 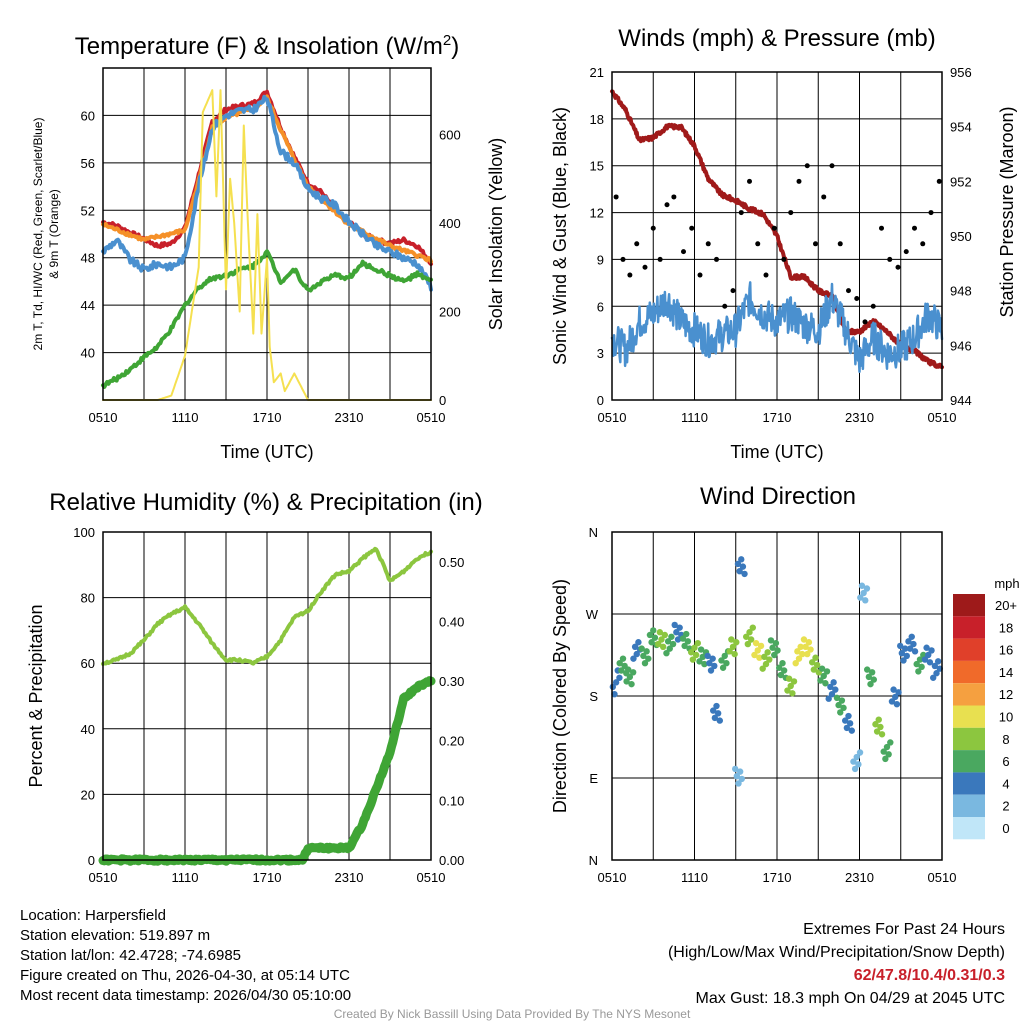 I want to click on y-tick-label: 100, so click(x=84, y=532).